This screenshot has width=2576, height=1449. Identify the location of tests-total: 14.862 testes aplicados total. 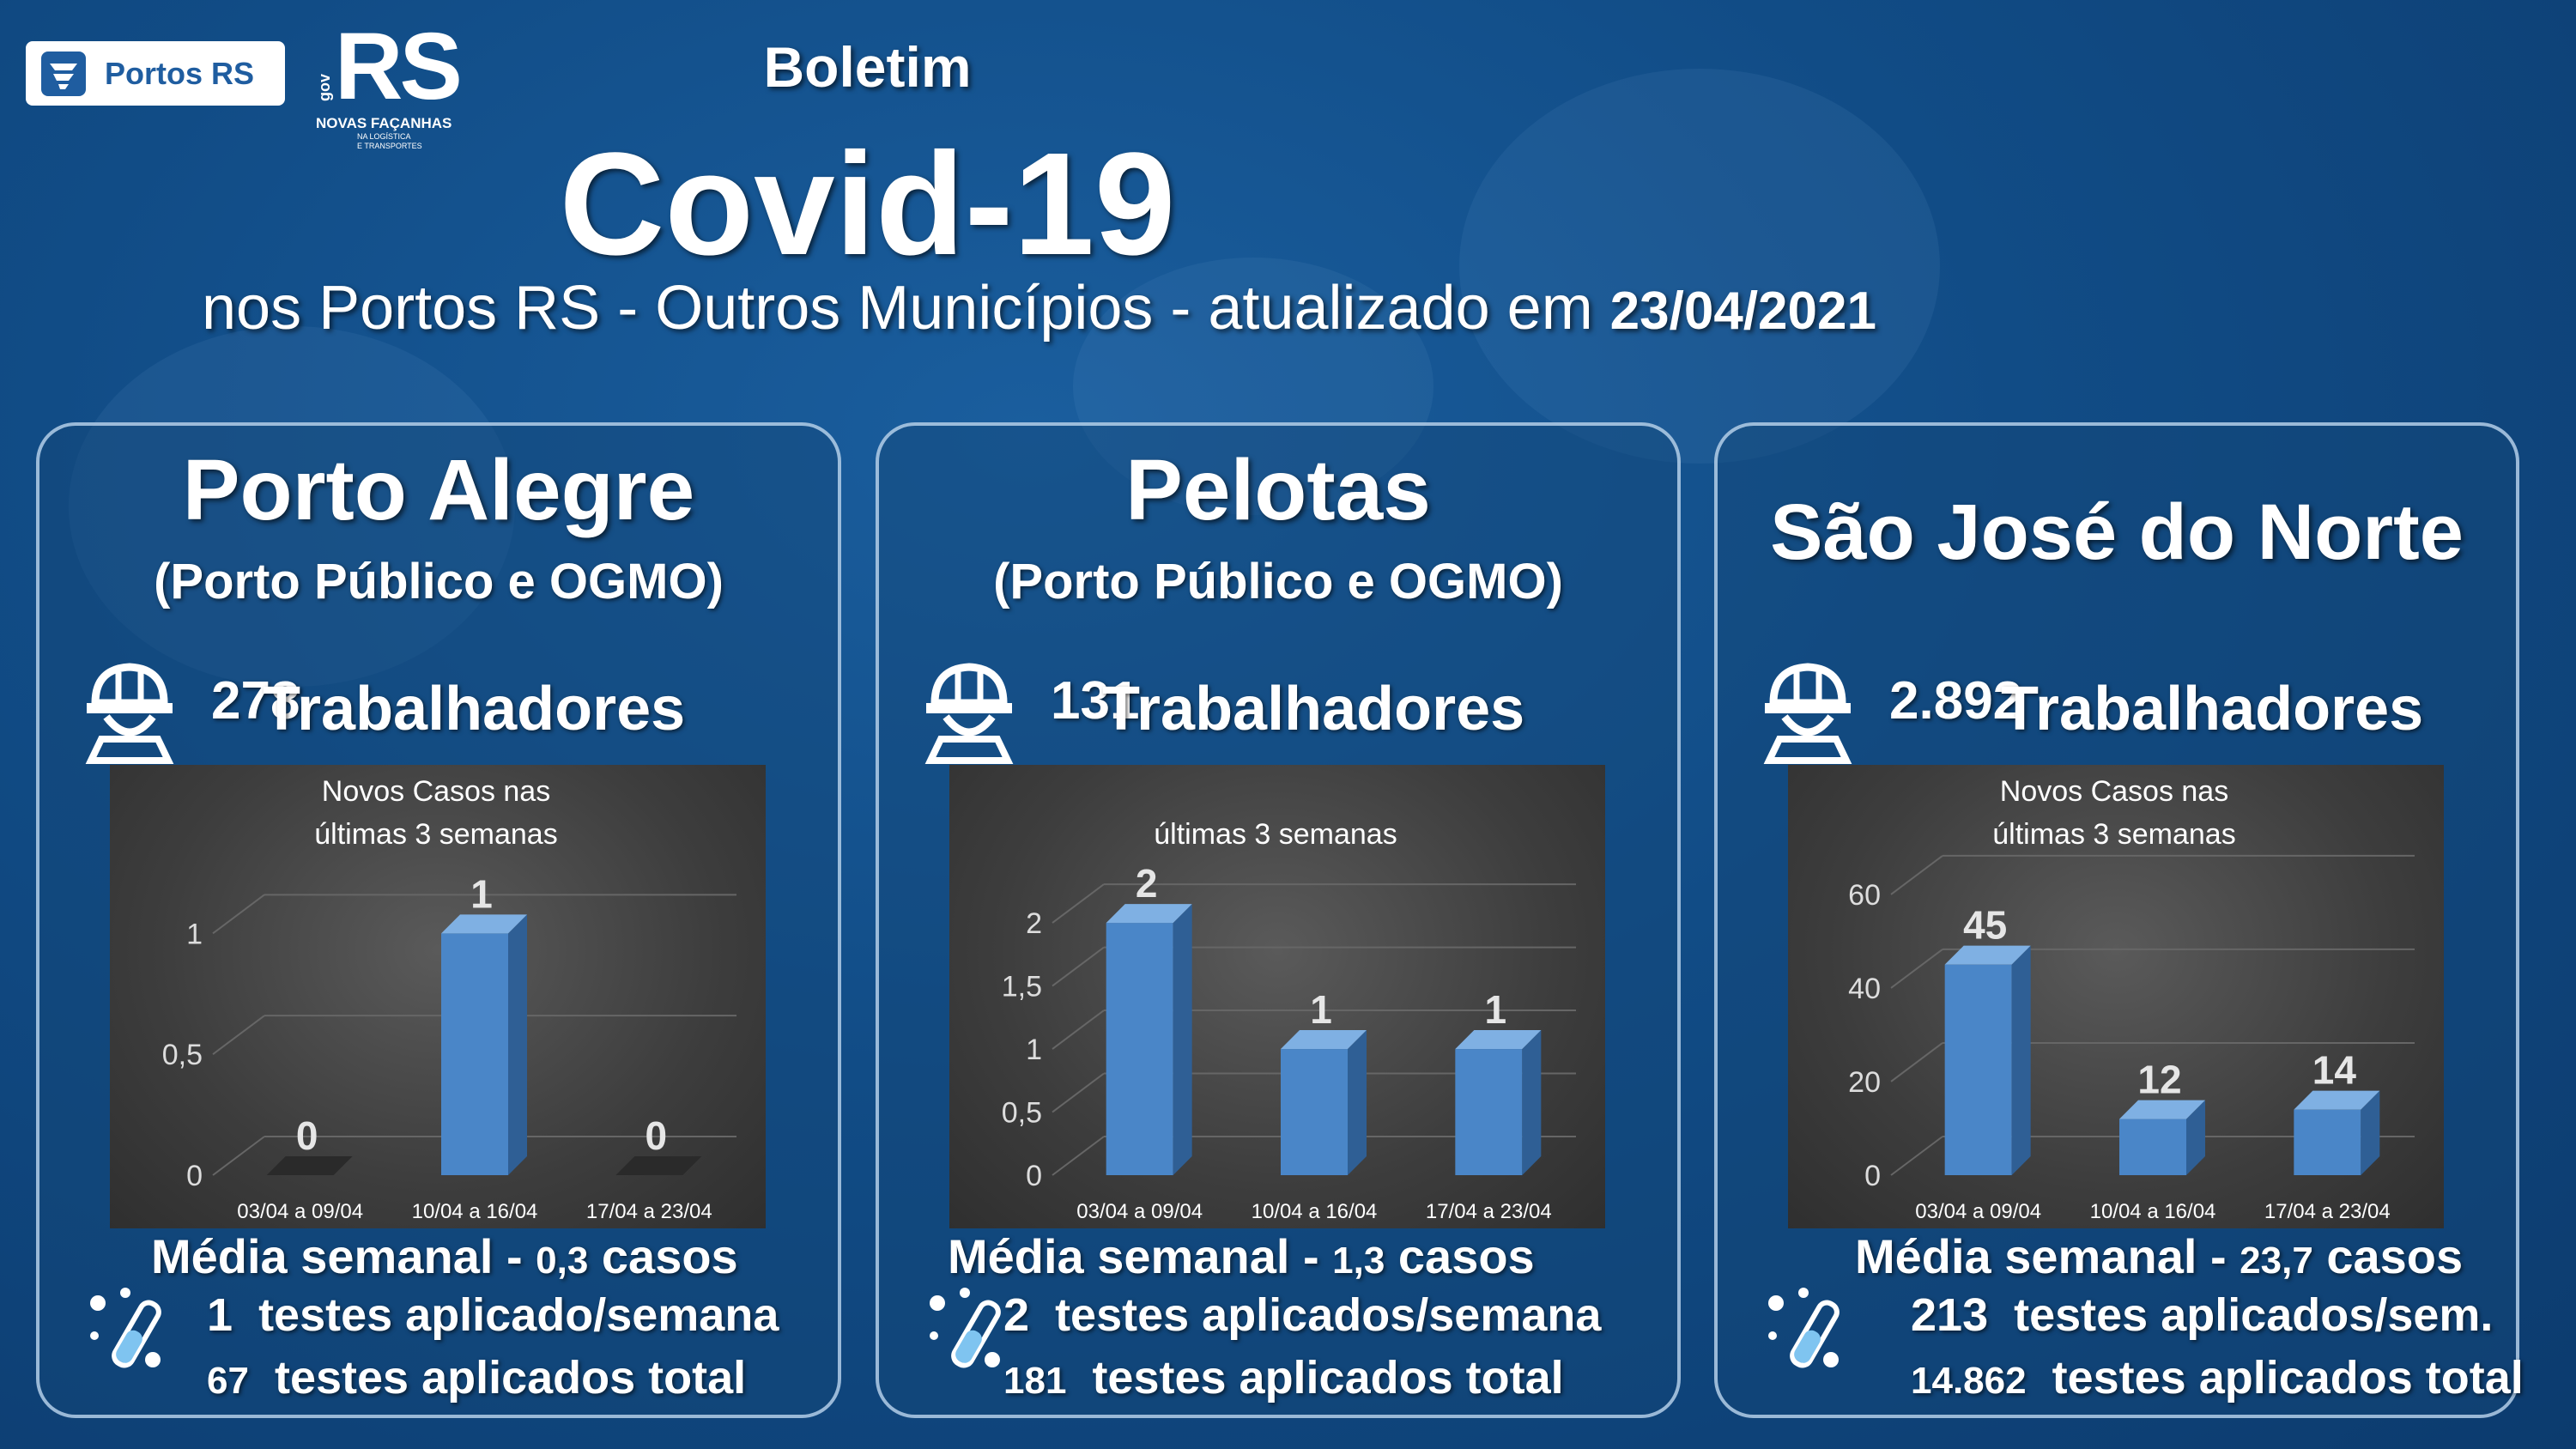
(2217, 1377).